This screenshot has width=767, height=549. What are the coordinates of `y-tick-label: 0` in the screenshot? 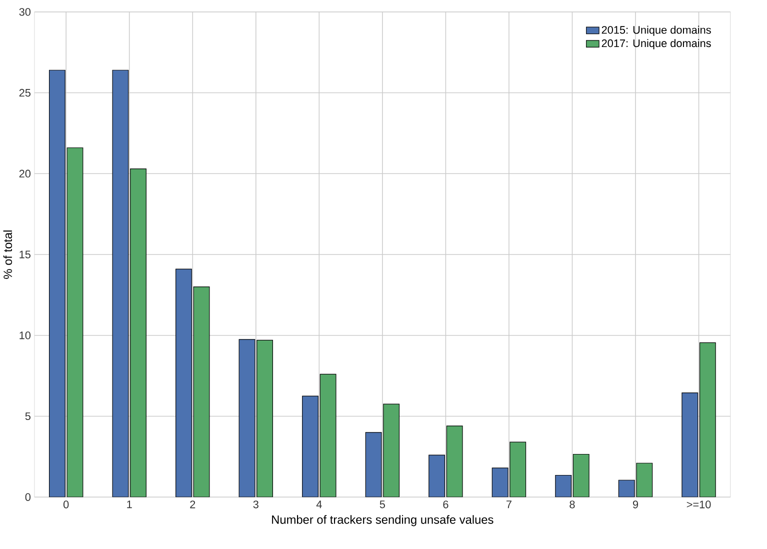 It's located at (28, 497).